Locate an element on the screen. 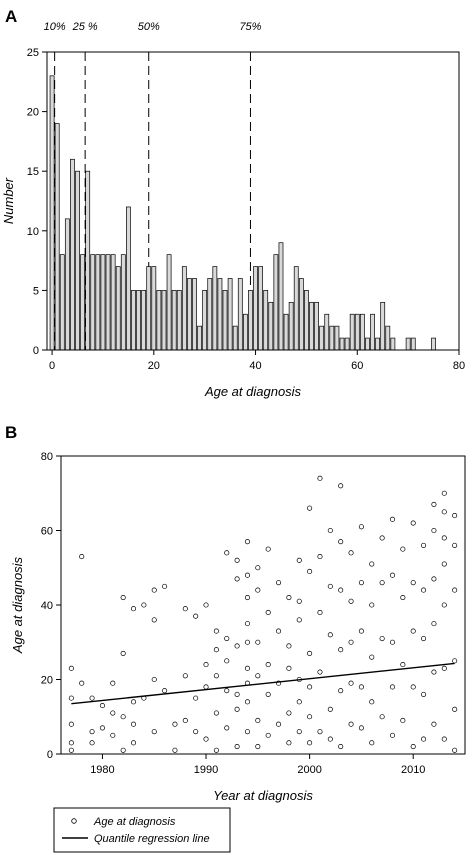 The image size is (472, 855). legend-label-line: Quantile regression line is located at coordinates (152, 839).